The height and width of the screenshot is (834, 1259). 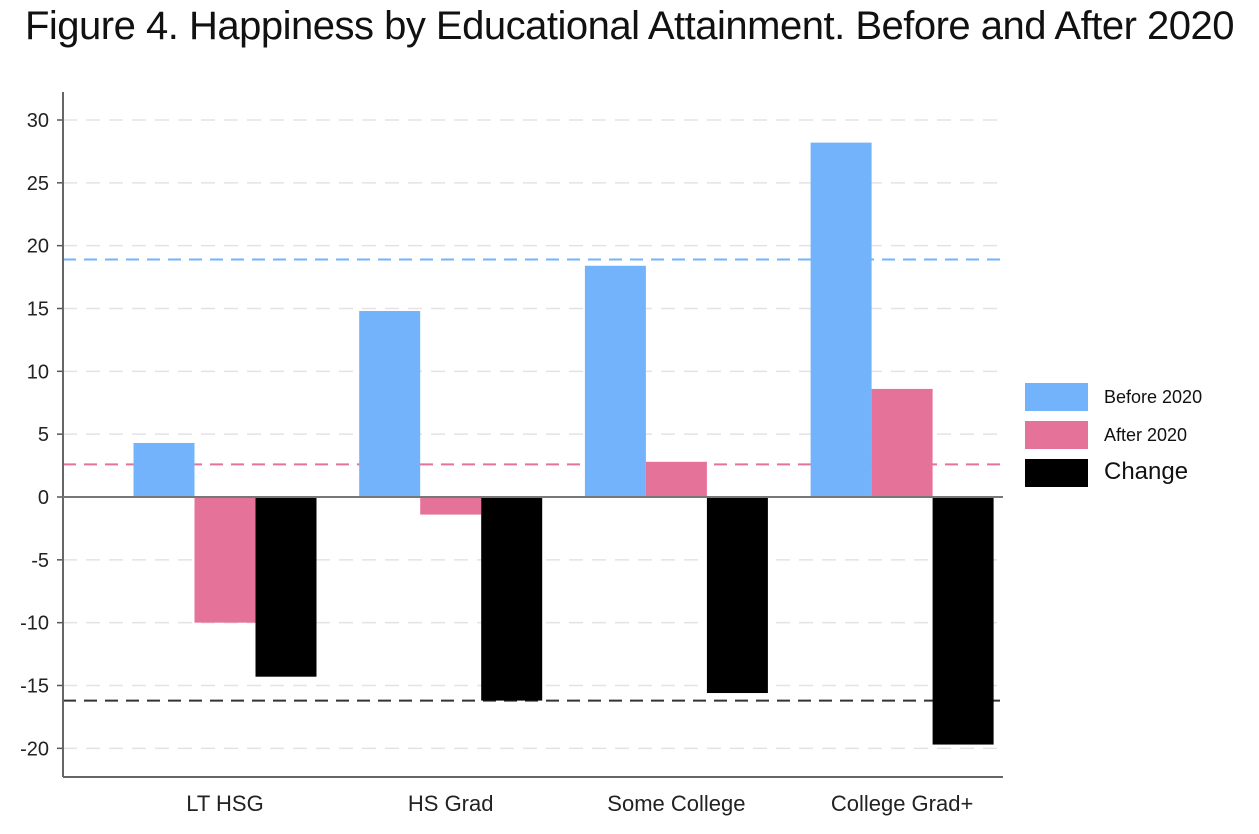 What do you see at coordinates (34, 749) in the screenshot?
I see `y-tick-label: -20` at bounding box center [34, 749].